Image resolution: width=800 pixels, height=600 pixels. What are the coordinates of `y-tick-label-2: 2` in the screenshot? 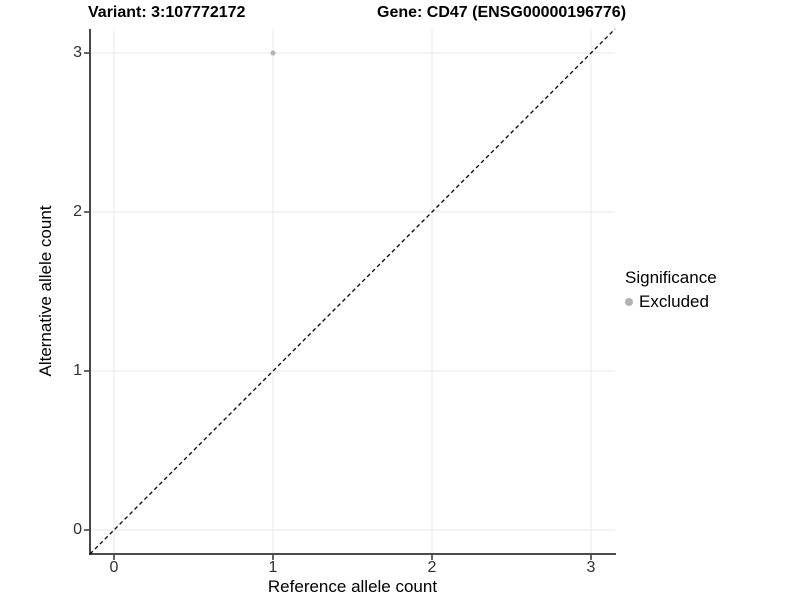 It's located at (77, 211).